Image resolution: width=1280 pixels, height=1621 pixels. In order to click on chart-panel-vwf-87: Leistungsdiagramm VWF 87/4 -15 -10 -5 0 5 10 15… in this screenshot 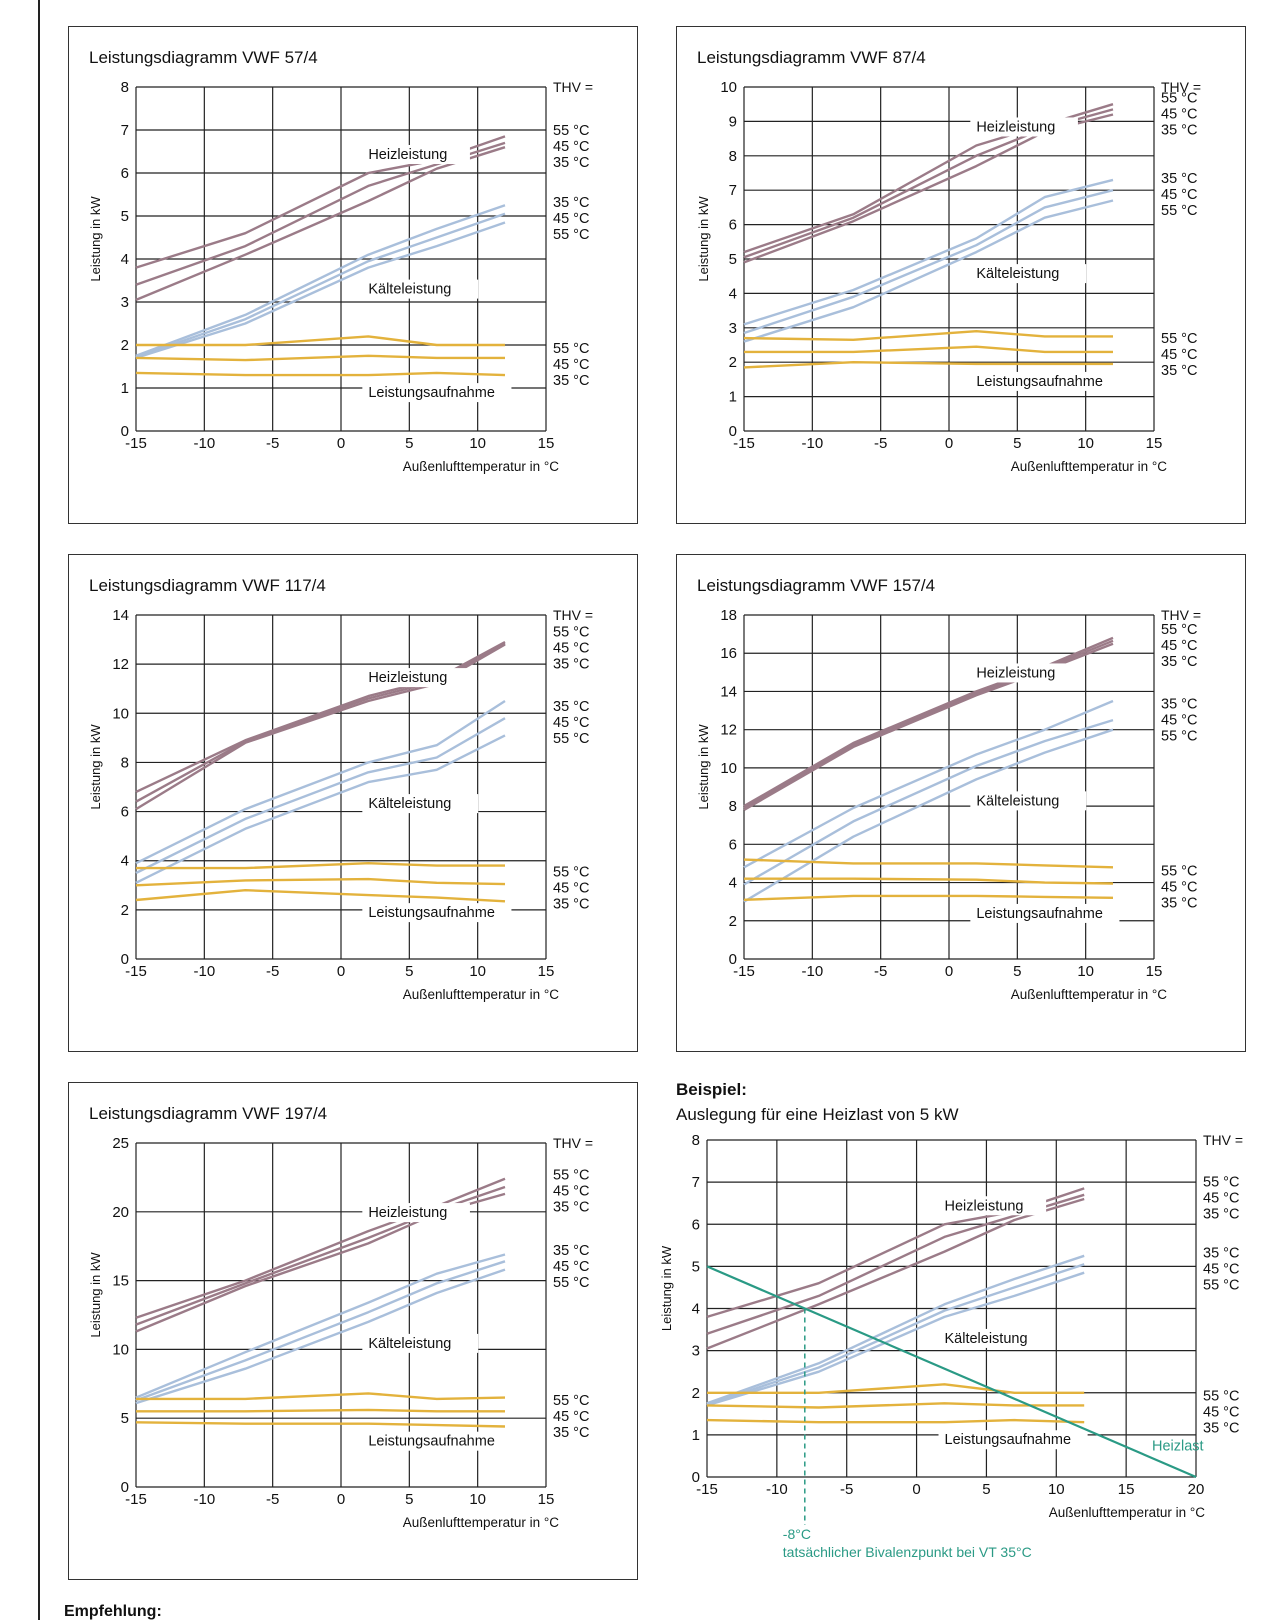, I will do `click(961, 275)`.